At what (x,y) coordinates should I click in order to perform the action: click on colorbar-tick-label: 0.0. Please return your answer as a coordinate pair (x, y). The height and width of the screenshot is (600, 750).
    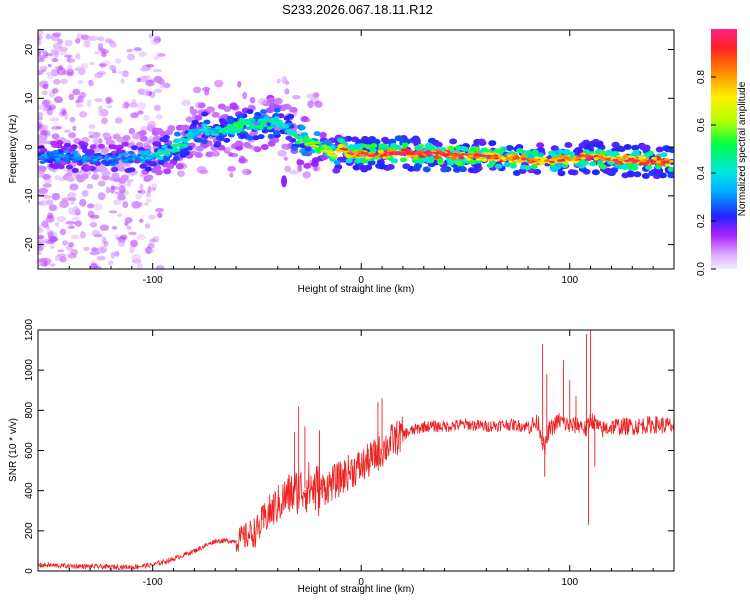
    Looking at the image, I should click on (701, 269).